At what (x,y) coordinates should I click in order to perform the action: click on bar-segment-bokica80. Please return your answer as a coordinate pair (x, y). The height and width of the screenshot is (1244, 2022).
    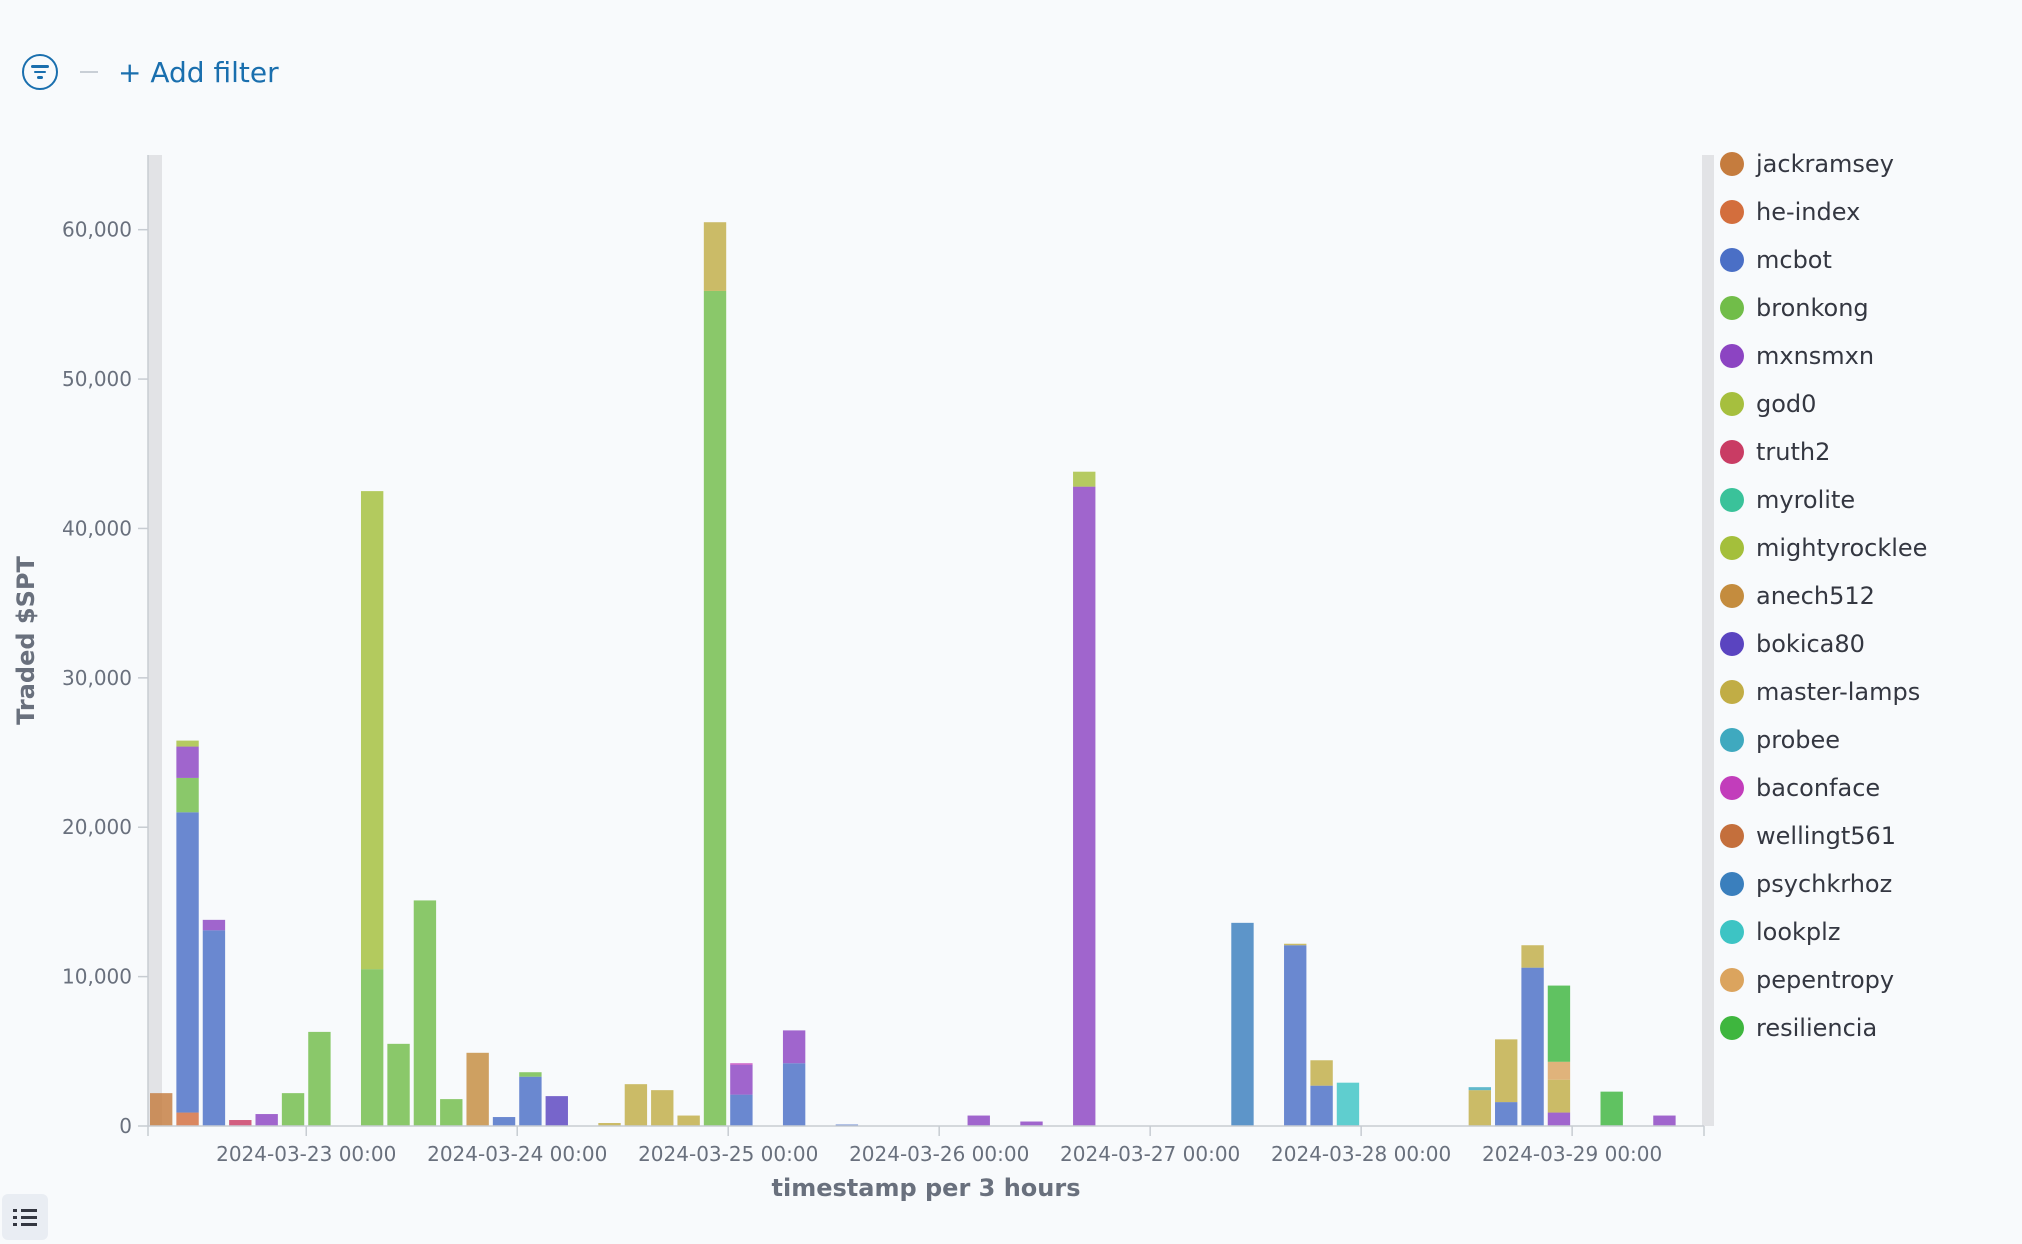
    Looking at the image, I should click on (556, 1111).